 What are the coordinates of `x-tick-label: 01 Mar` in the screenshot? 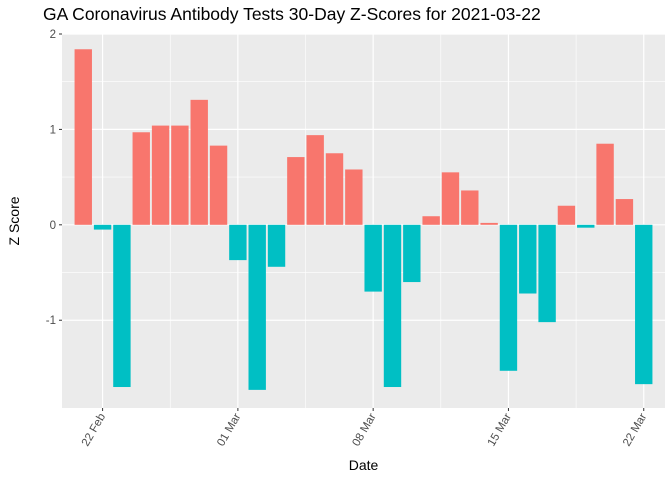 It's located at (229, 429).